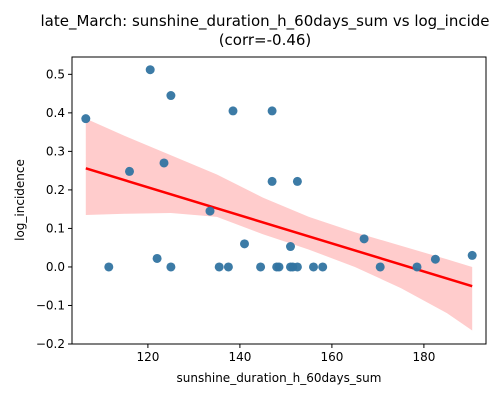 This screenshot has width=500, height=400. Describe the element at coordinates (55, 228) in the screenshot. I see `y-tick-label: 0.1` at that location.